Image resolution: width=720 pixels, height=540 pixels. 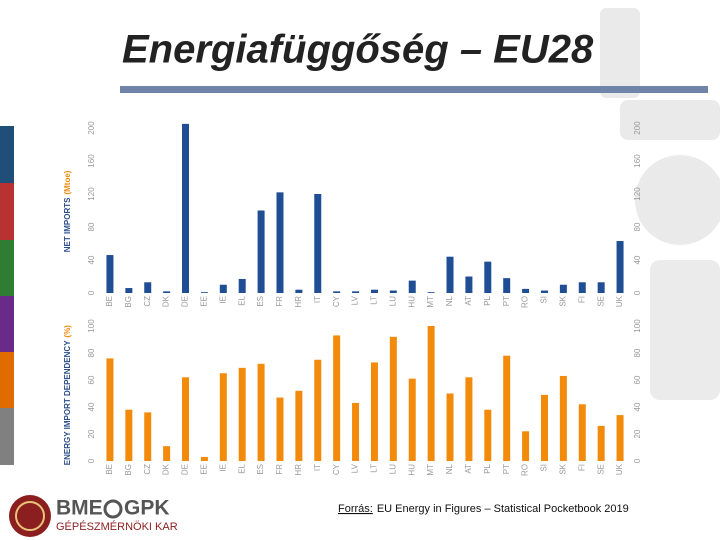 I want to click on y-tick-label: 20, so click(x=91, y=433).